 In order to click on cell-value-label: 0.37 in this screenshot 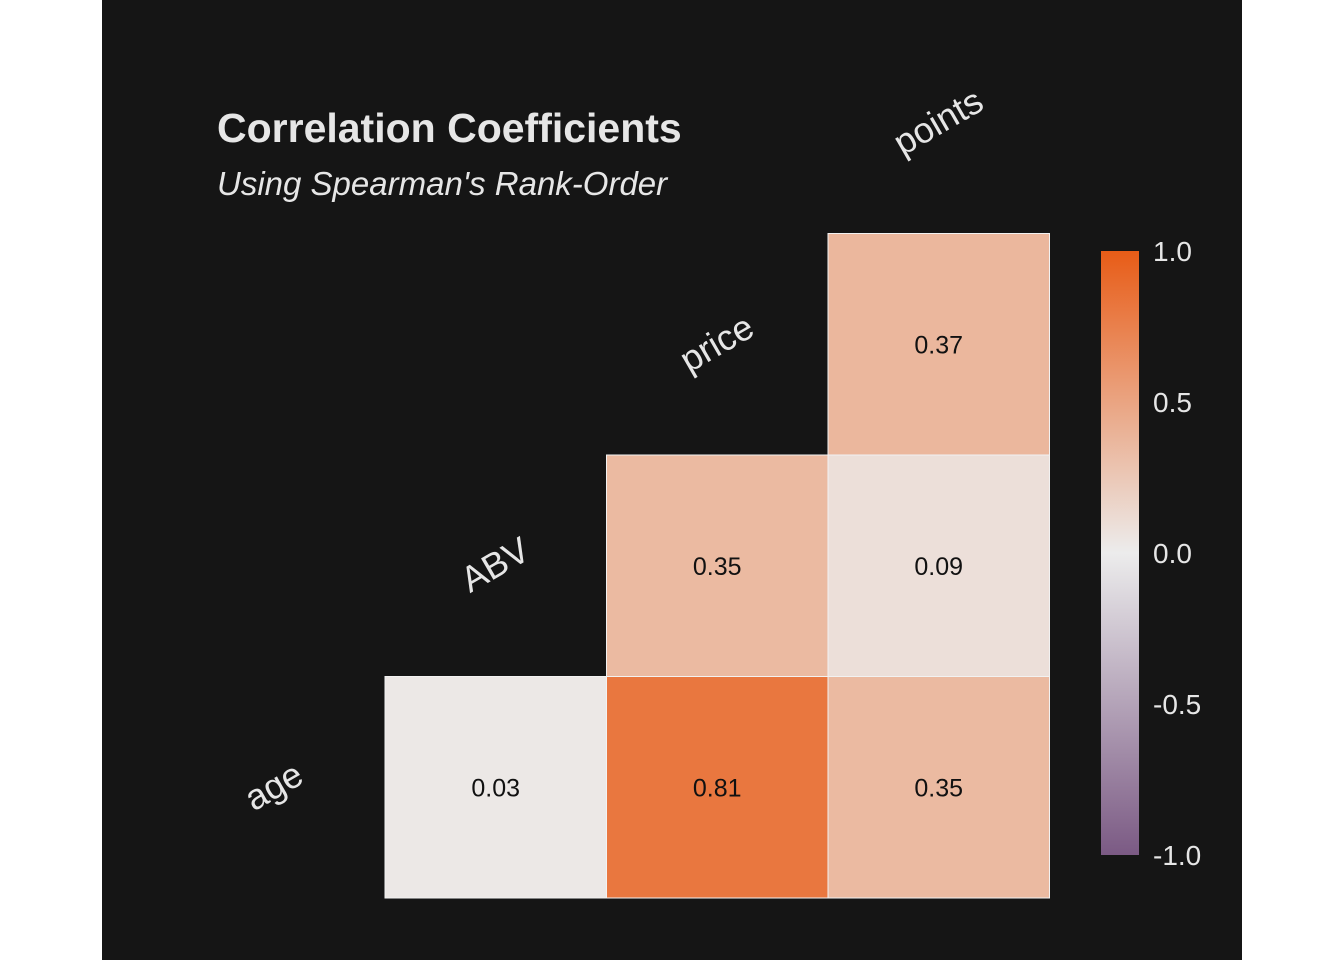, I will do `click(938, 345)`.